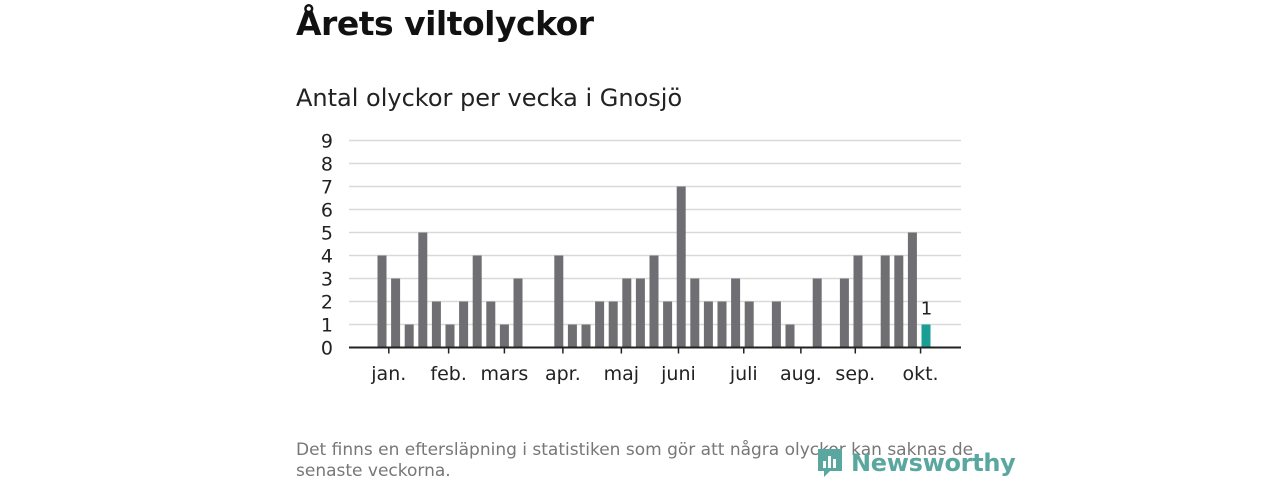 This screenshot has width=1280, height=482. What do you see at coordinates (445, 23) in the screenshot?
I see `page-title: Årets viltolyckor` at bounding box center [445, 23].